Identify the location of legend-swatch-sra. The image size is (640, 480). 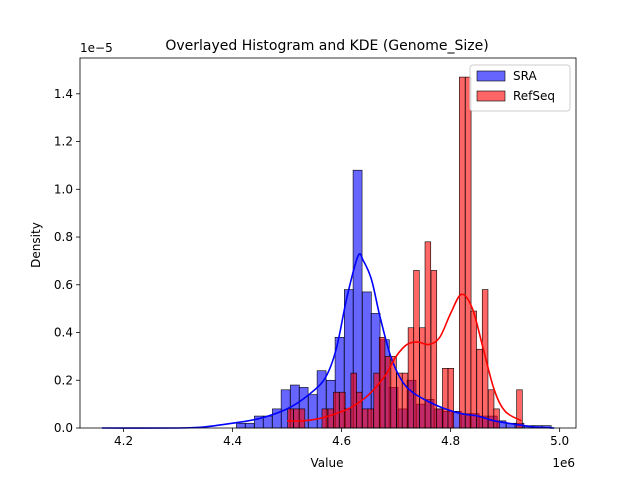
(491, 76).